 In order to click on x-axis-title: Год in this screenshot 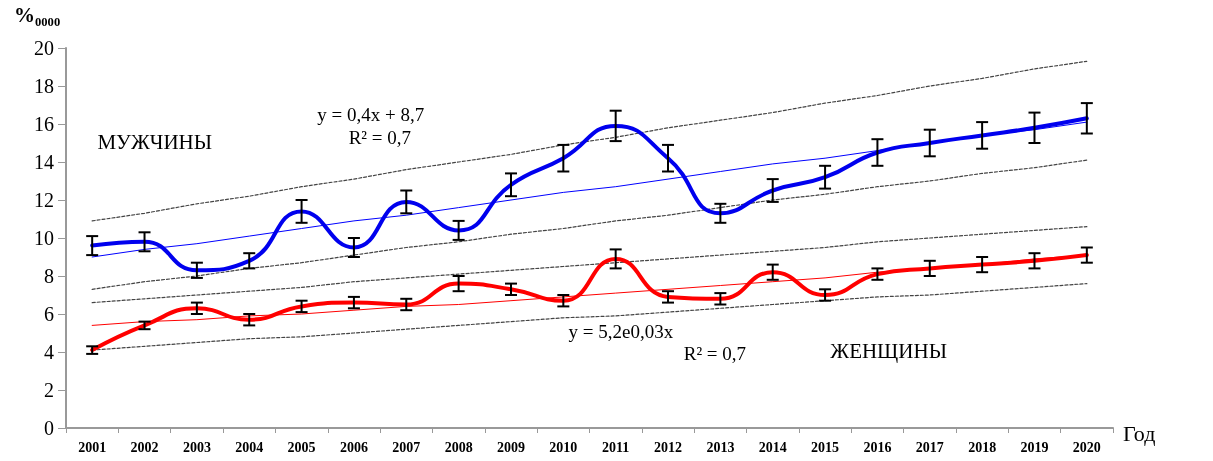, I will do `click(1139, 433)`.